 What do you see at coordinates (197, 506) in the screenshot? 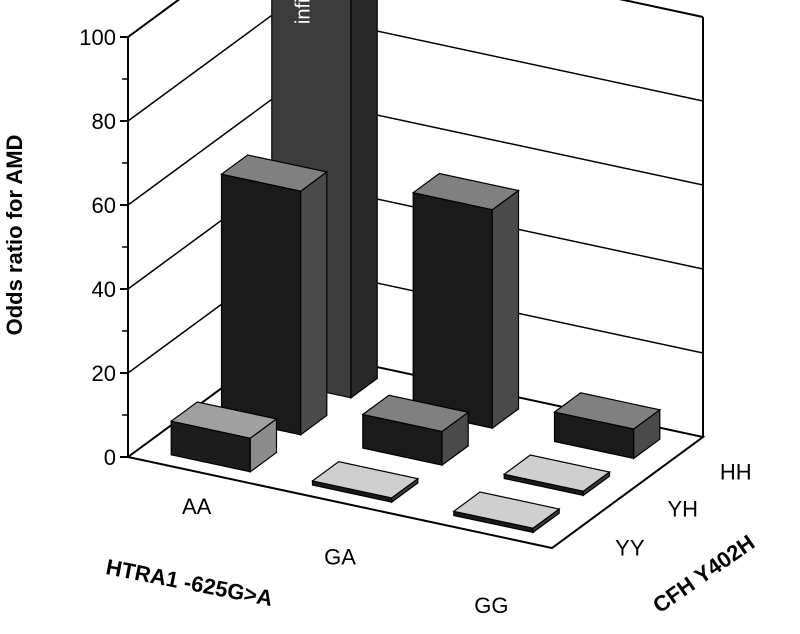
I see `htra1-category-label: AA` at bounding box center [197, 506].